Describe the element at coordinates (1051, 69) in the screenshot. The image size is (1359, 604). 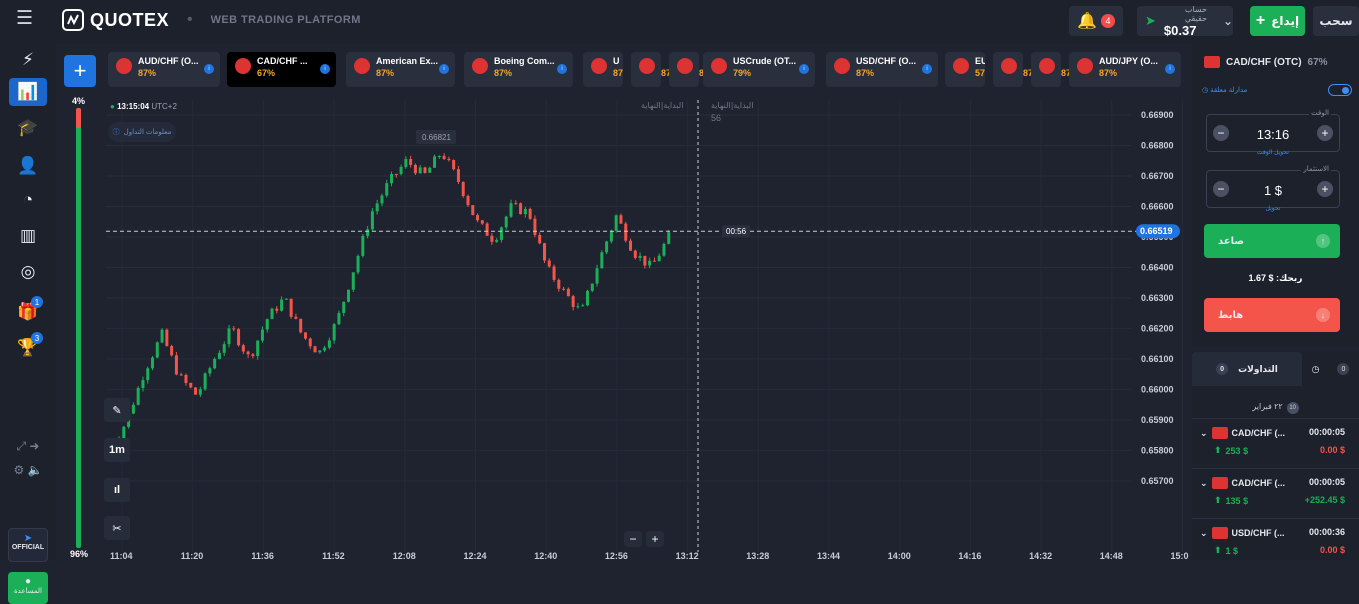
I see `asset-tab: EU87` at that location.